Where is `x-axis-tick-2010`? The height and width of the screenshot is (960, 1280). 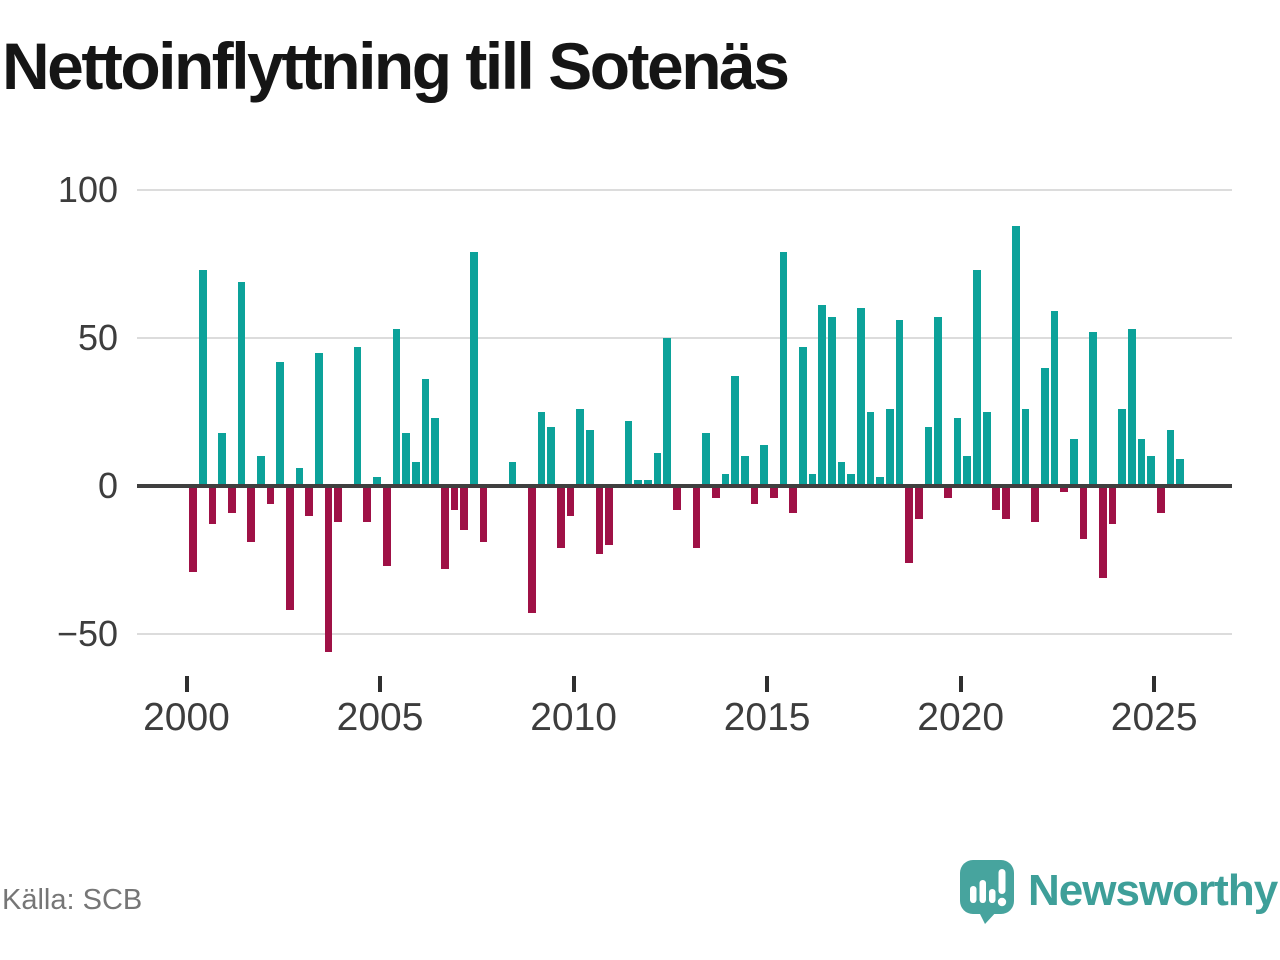
x-axis-tick-2010 is located at coordinates (573, 684).